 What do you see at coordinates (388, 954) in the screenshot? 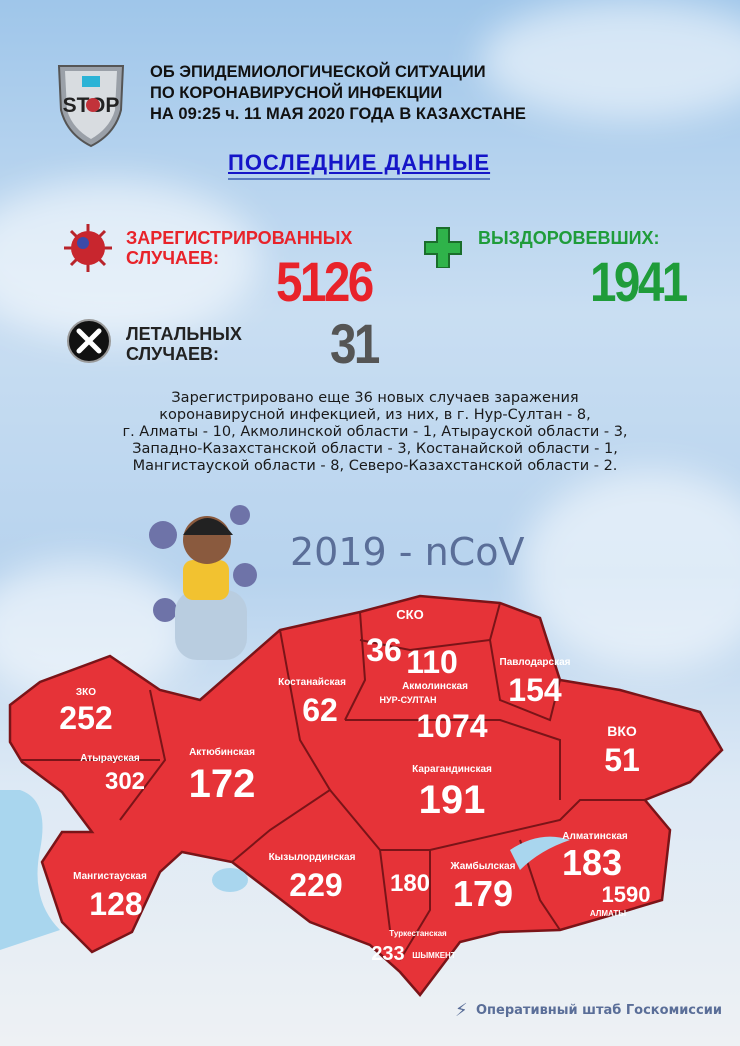
I see `region-value: 233` at bounding box center [388, 954].